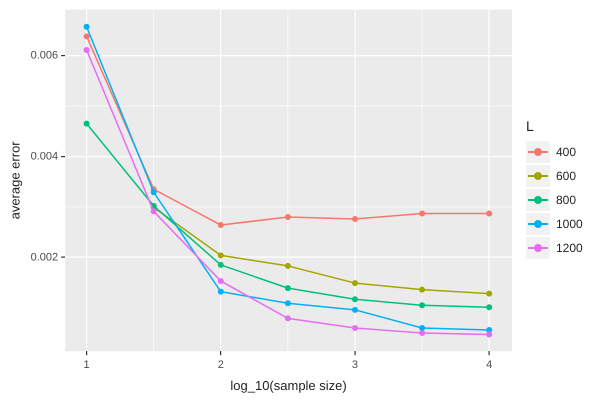  I want to click on y-tick-label: 0.006, so click(44, 56).